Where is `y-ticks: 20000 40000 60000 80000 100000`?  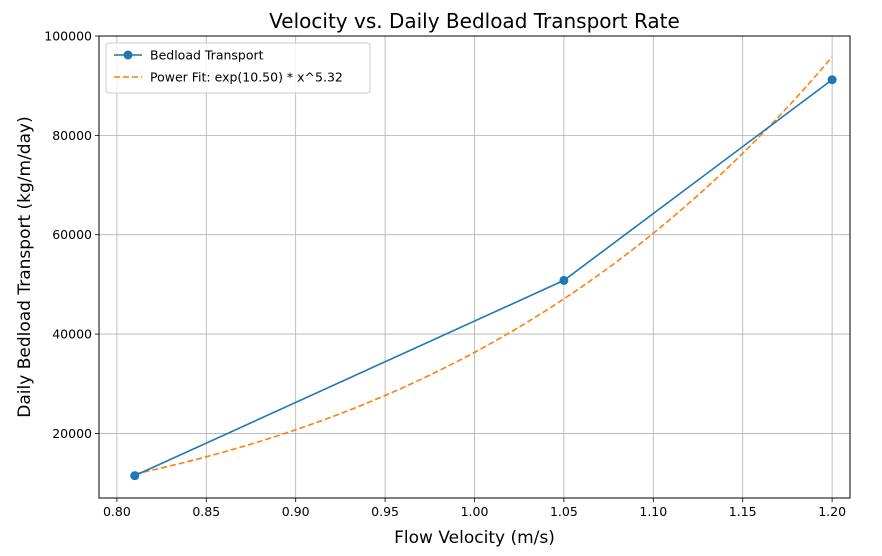
y-ticks: 20000 40000 60000 80000 100000 is located at coordinates (71, 235).